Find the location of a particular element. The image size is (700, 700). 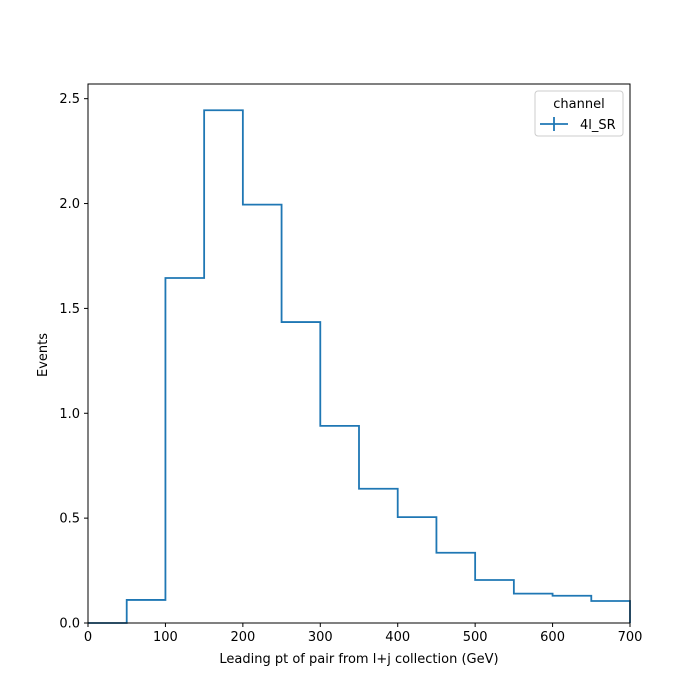

y-axis: 0.0 0.5 1.0 1.5 2.0 2.5 is located at coordinates (73, 362).